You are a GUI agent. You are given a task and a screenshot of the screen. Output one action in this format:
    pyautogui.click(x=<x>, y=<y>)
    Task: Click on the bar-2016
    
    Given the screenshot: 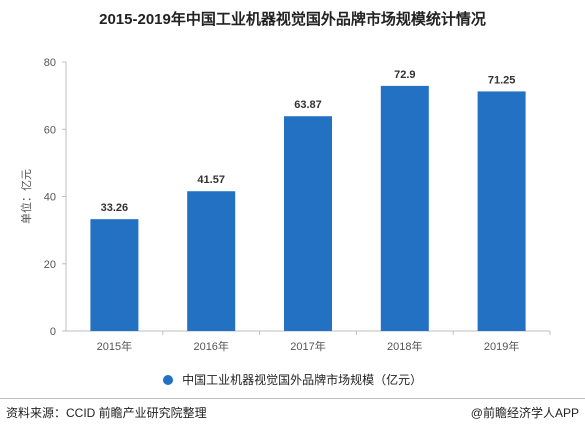 What is the action you would take?
    pyautogui.click(x=211, y=261)
    